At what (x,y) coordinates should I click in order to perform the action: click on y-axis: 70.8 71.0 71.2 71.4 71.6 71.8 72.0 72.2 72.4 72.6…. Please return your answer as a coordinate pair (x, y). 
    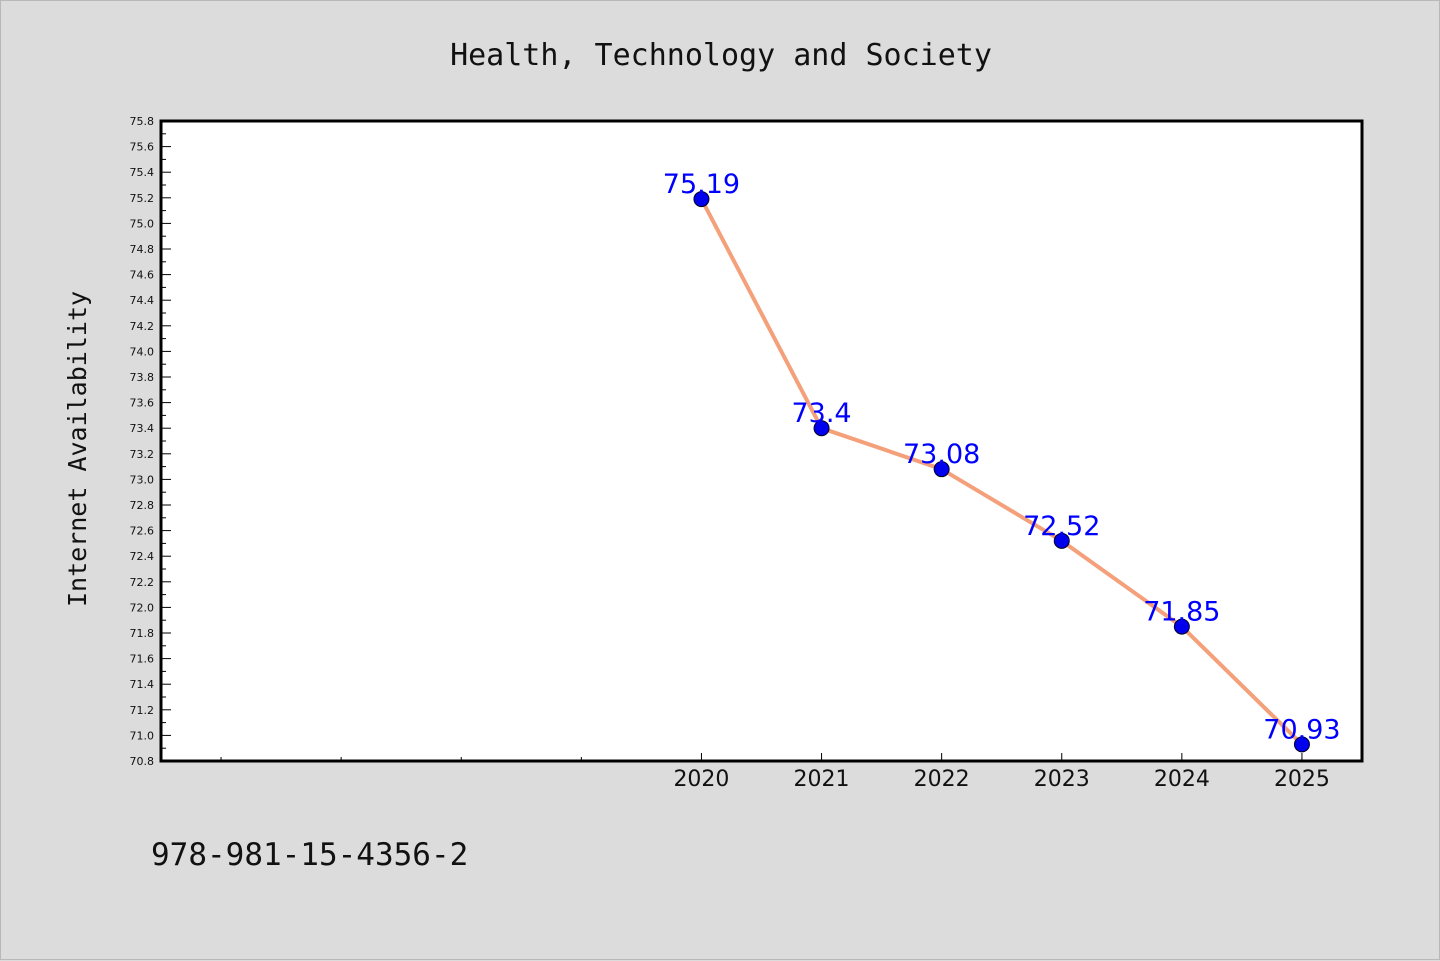
    Looking at the image, I should click on (150, 441).